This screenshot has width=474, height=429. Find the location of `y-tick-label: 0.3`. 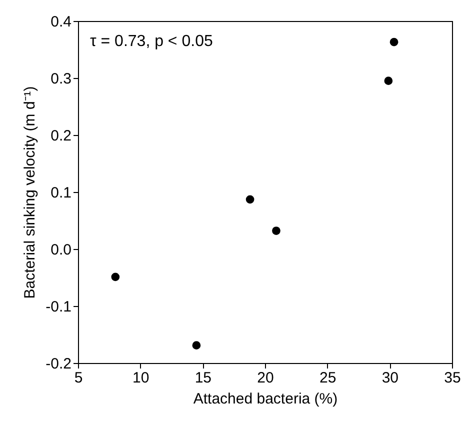

y-tick-label: 0.3 is located at coordinates (61, 79).